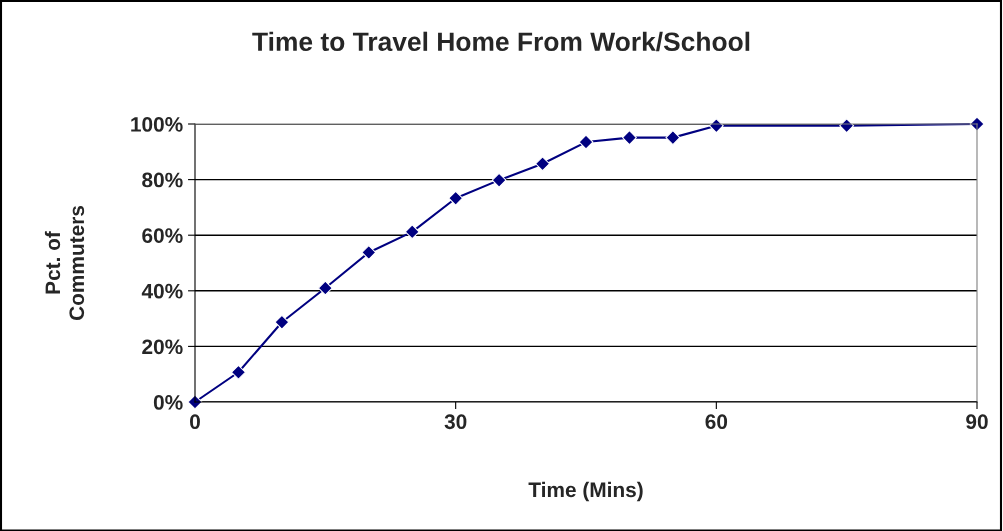  What do you see at coordinates (64, 263) in the screenshot?
I see `y-axis-title: Pct. of Commuters` at bounding box center [64, 263].